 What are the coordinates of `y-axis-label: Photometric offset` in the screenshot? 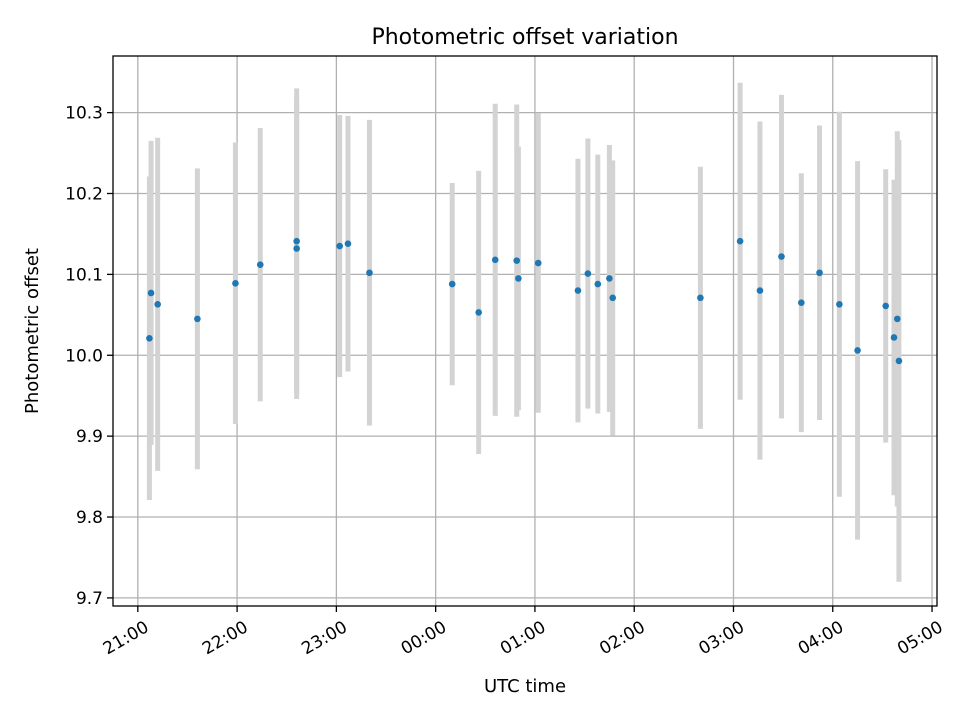 It's located at (32, 331).